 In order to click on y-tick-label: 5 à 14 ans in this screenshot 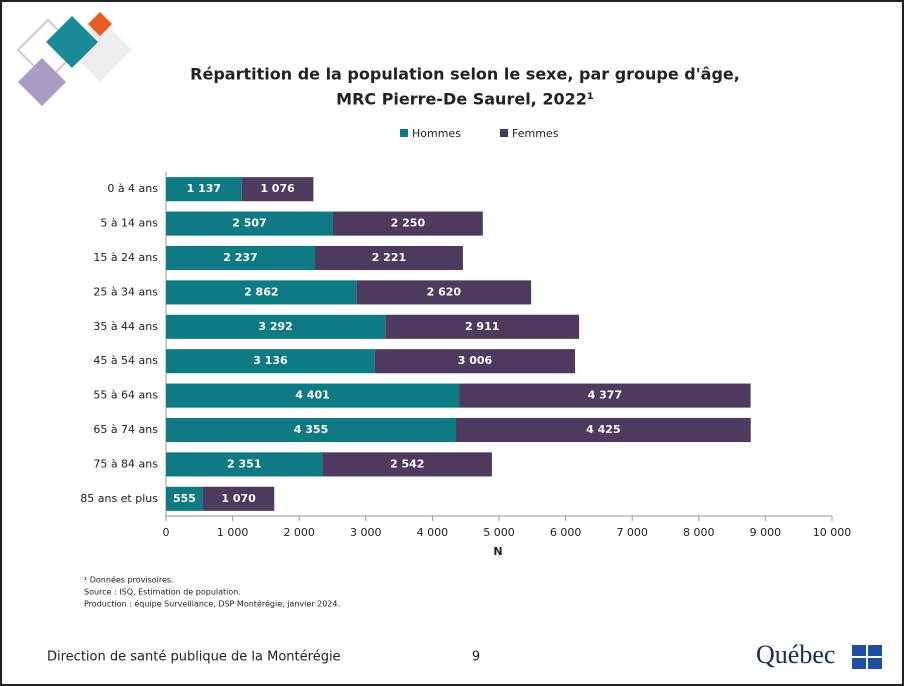, I will do `click(129, 223)`.